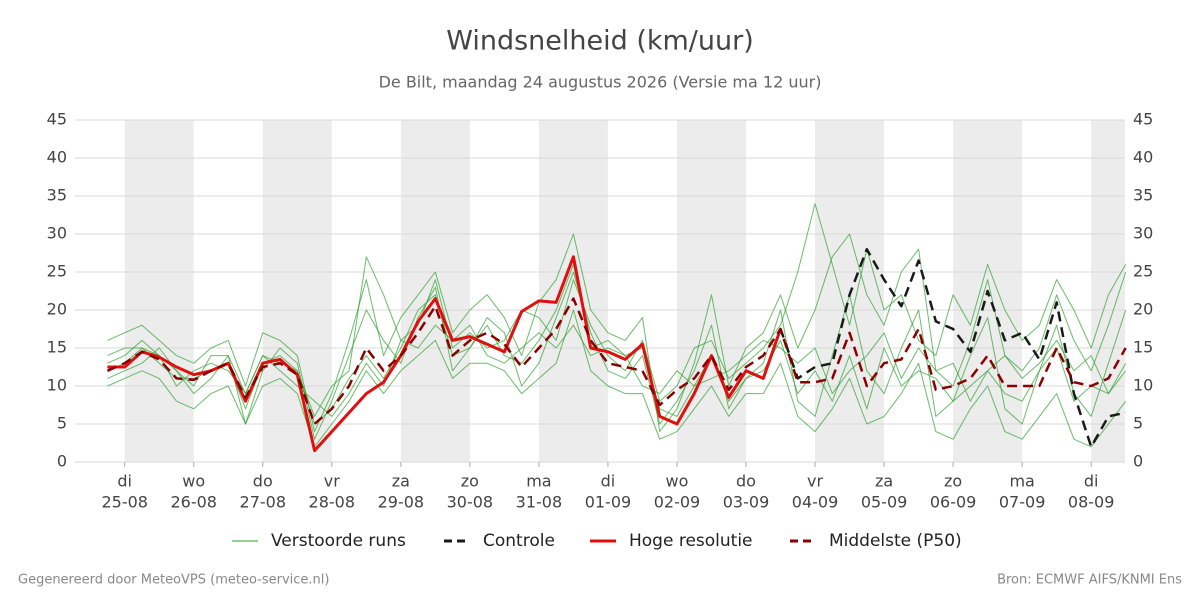 The width and height of the screenshot is (1200, 600). Describe the element at coordinates (57, 271) in the screenshot. I see `y-tick-label: 25` at that location.